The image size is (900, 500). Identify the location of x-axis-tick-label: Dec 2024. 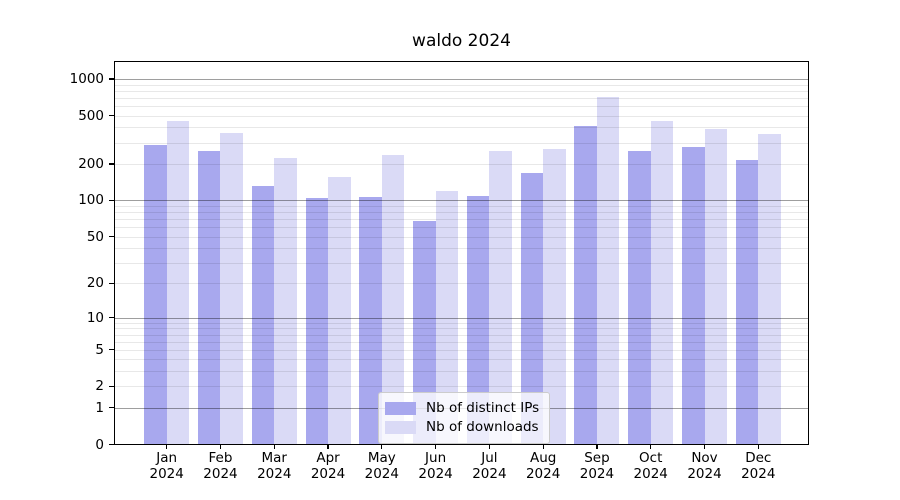
(758, 466).